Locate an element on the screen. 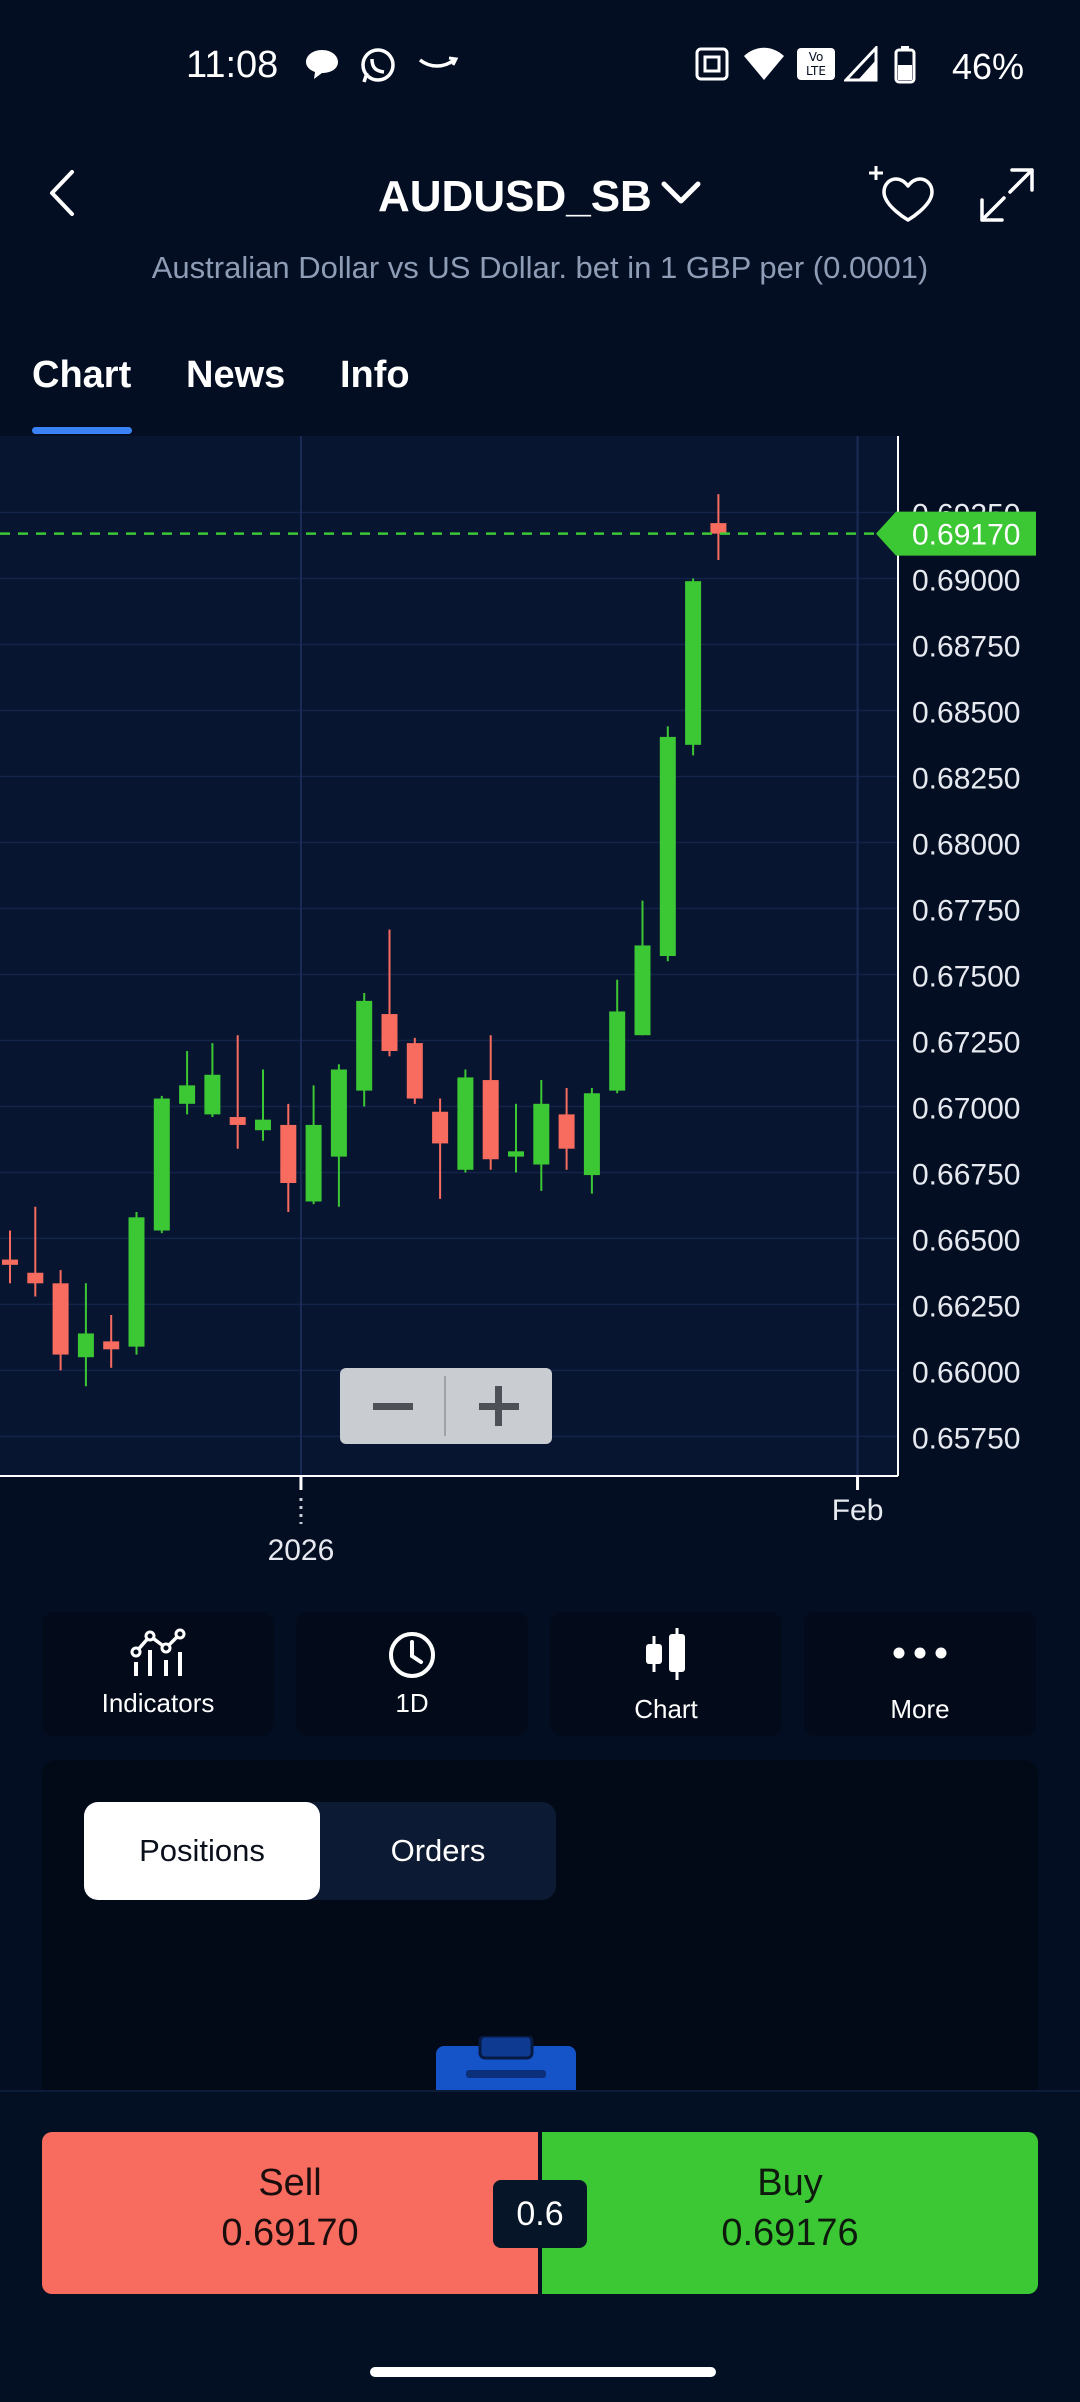  clock-icon is located at coordinates (412, 1655).